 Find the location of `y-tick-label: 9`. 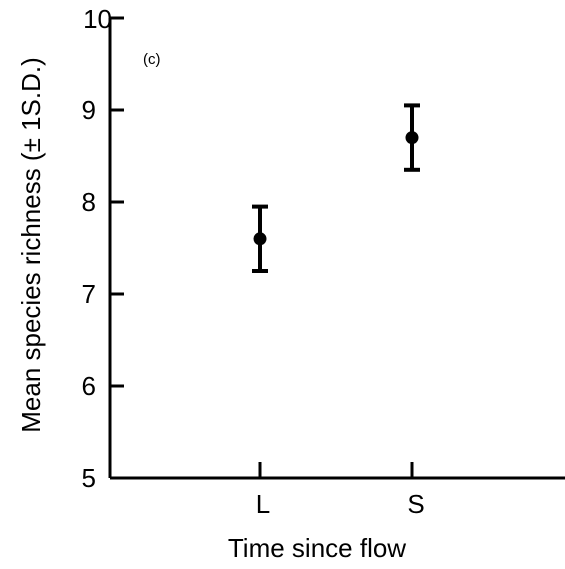

y-tick-label: 9 is located at coordinates (89, 110).